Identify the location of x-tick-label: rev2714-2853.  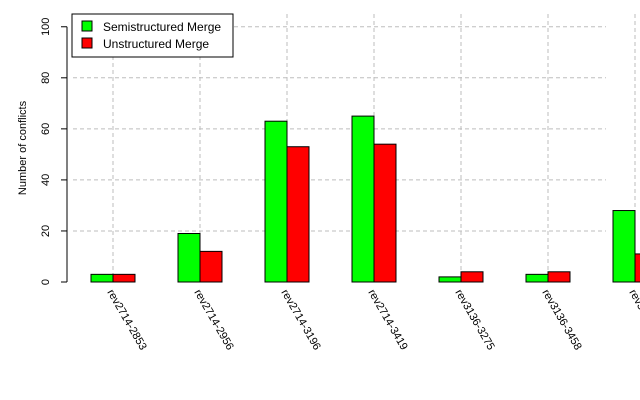
(126, 320).